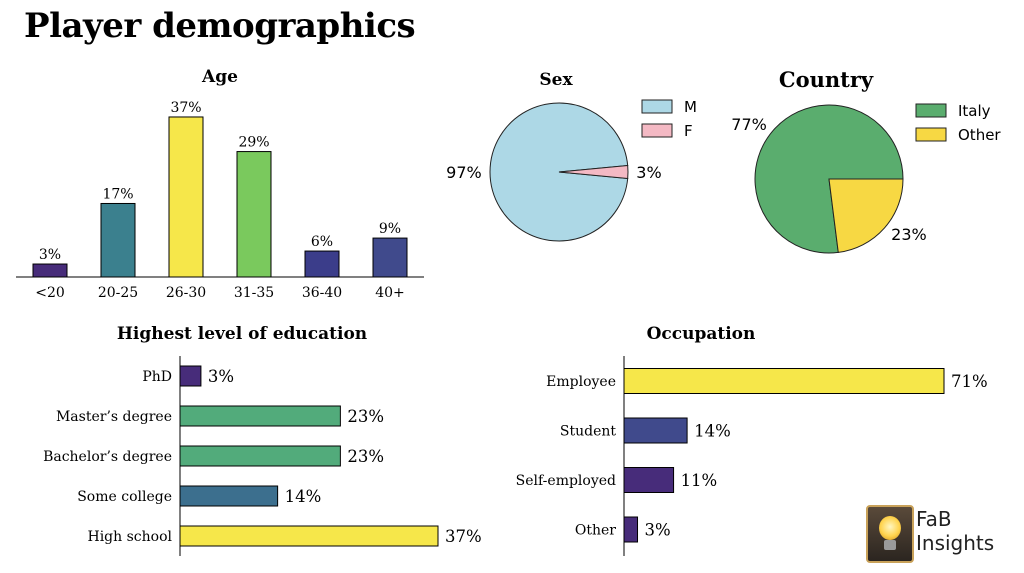 This screenshot has height=573, width=1024. I want to click on age-tick-label: <20, so click(50, 293).